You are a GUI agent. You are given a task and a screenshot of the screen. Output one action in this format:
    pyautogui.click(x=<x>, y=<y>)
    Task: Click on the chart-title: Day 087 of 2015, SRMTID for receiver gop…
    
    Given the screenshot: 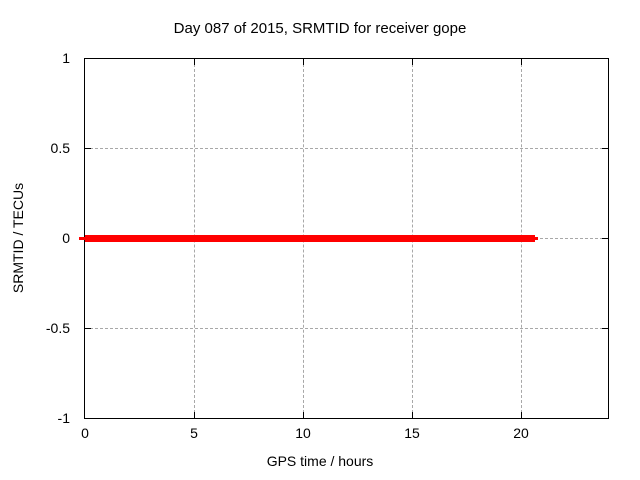 What is the action you would take?
    pyautogui.click(x=320, y=28)
    